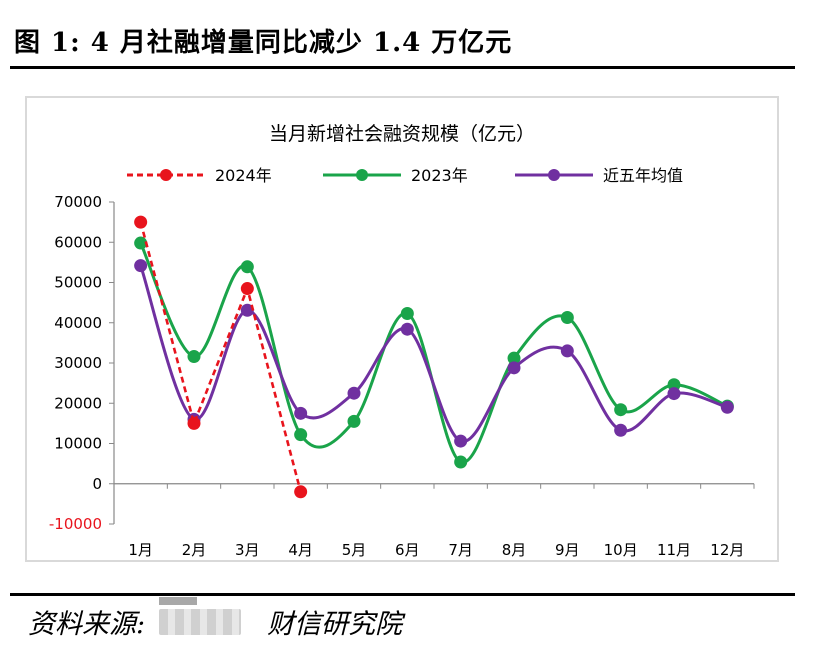 The width and height of the screenshot is (813, 649). What do you see at coordinates (407, 550) in the screenshot?
I see `x-tick-label: 6月` at bounding box center [407, 550].